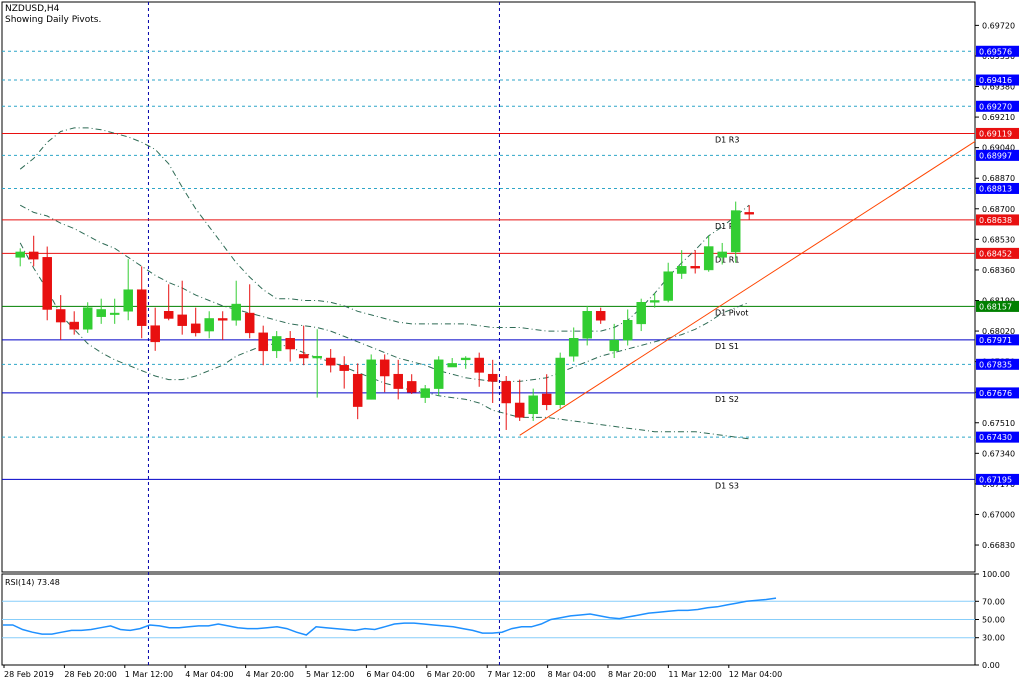 Image resolution: width=1024 pixels, height=687 pixels. I want to click on time-axis-label: 4 Mar 20:00, so click(270, 674).